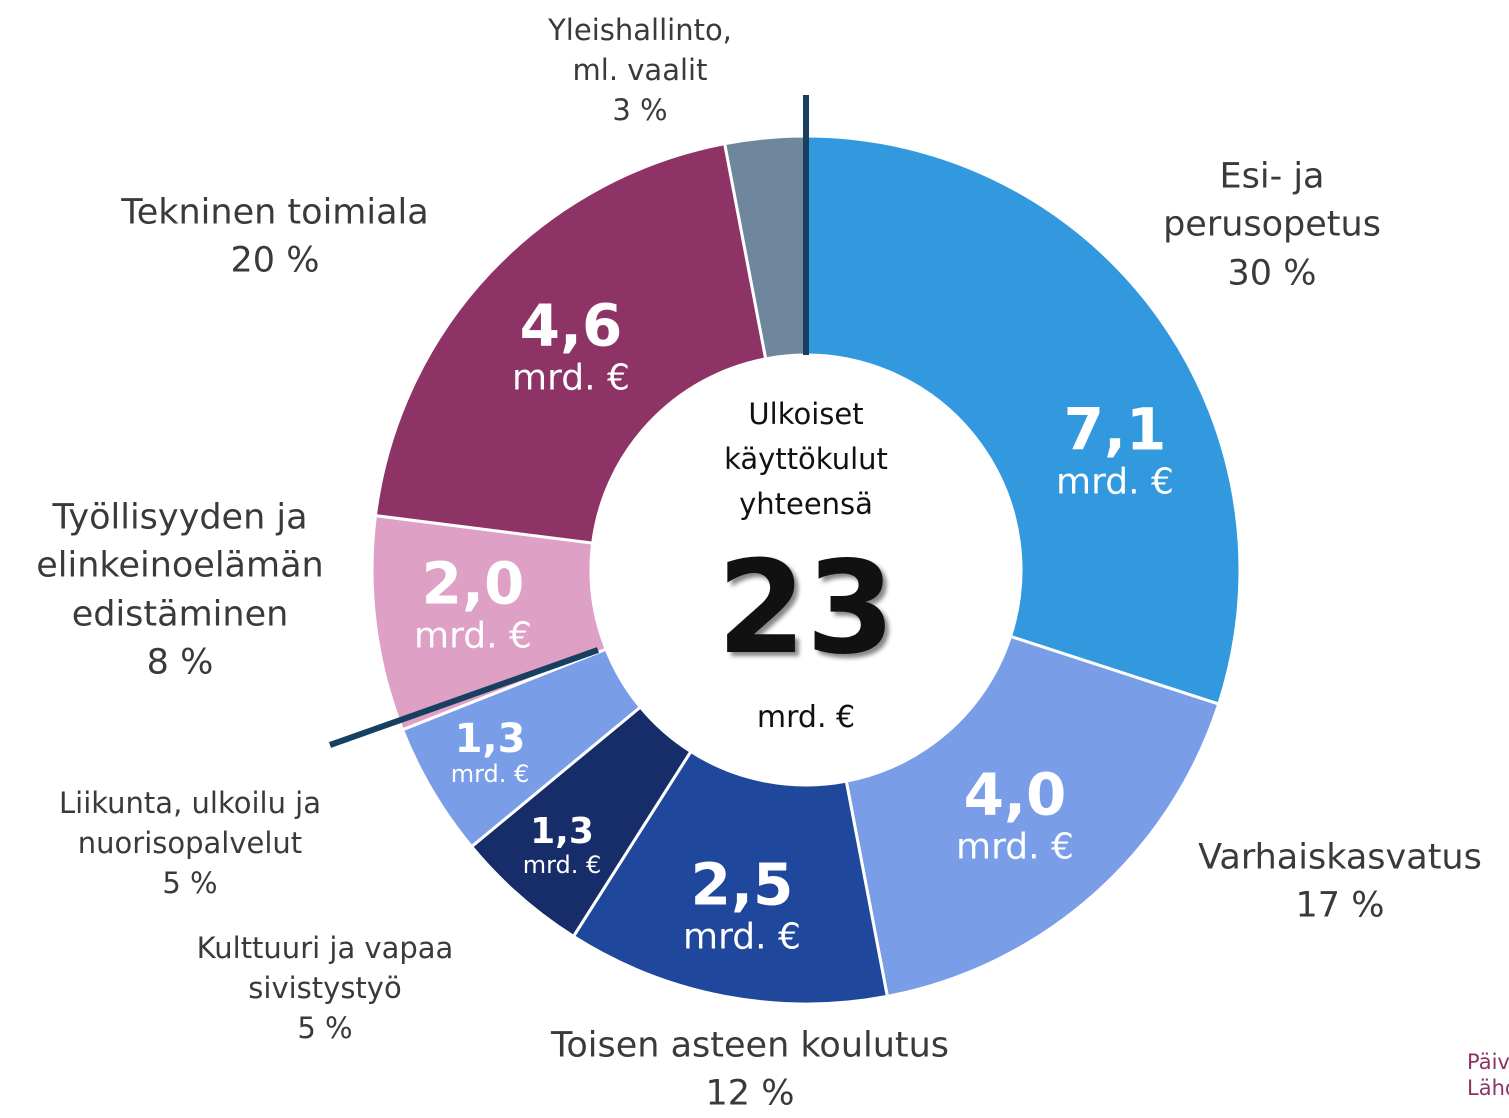  Describe the element at coordinates (640, 110) in the screenshot. I see `percent-label: 3 %` at that location.